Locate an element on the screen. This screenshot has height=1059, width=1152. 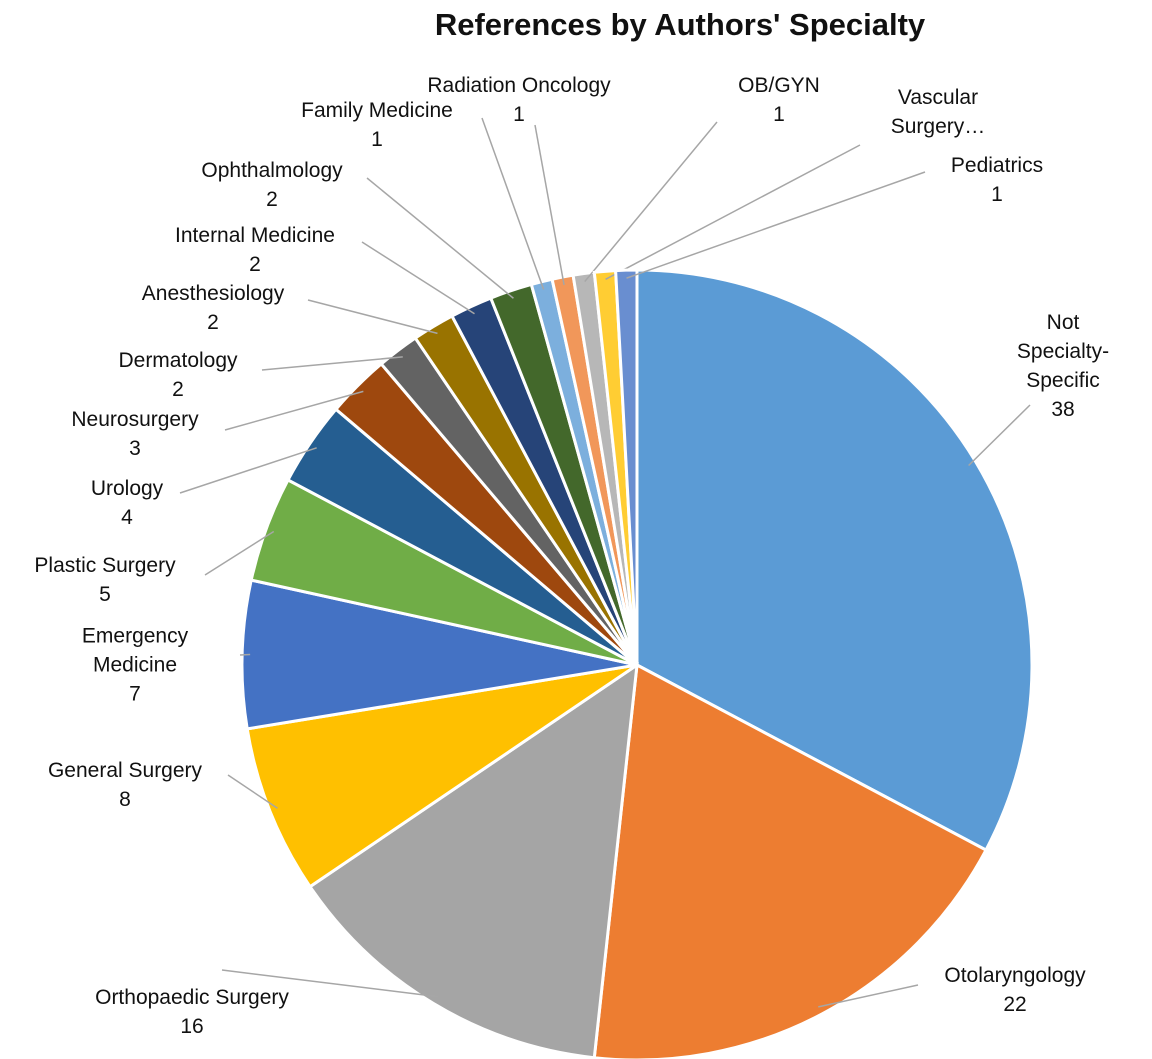
category-label: General Surgery is located at coordinates (125, 770).